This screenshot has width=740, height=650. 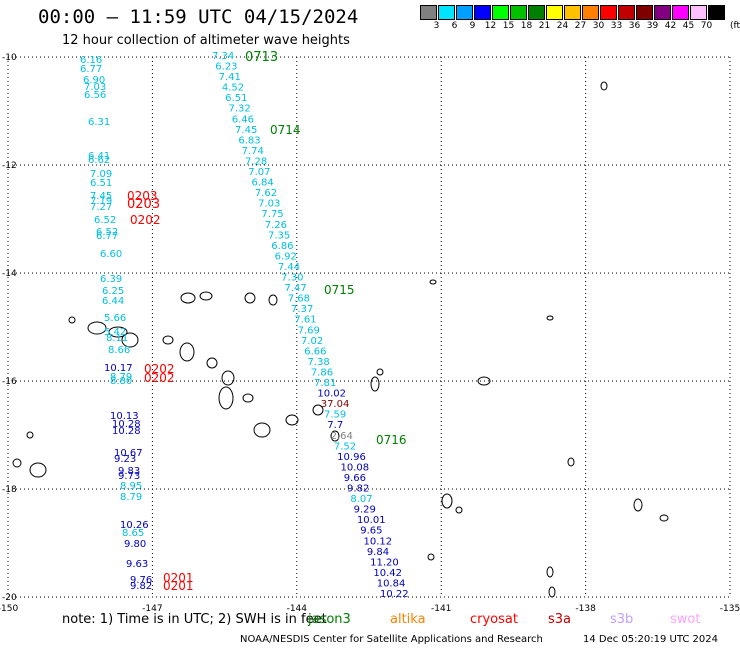 What do you see at coordinates (282, 246) in the screenshot?
I see `wave-height-label: 6.86` at bounding box center [282, 246].